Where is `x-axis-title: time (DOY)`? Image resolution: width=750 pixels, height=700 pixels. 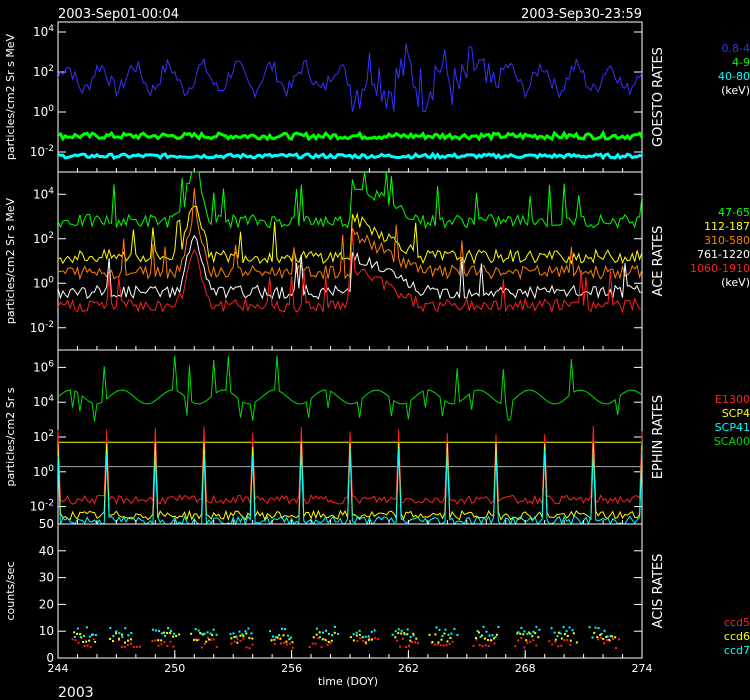
x-axis-title: time (DOY) is located at coordinates (348, 681).